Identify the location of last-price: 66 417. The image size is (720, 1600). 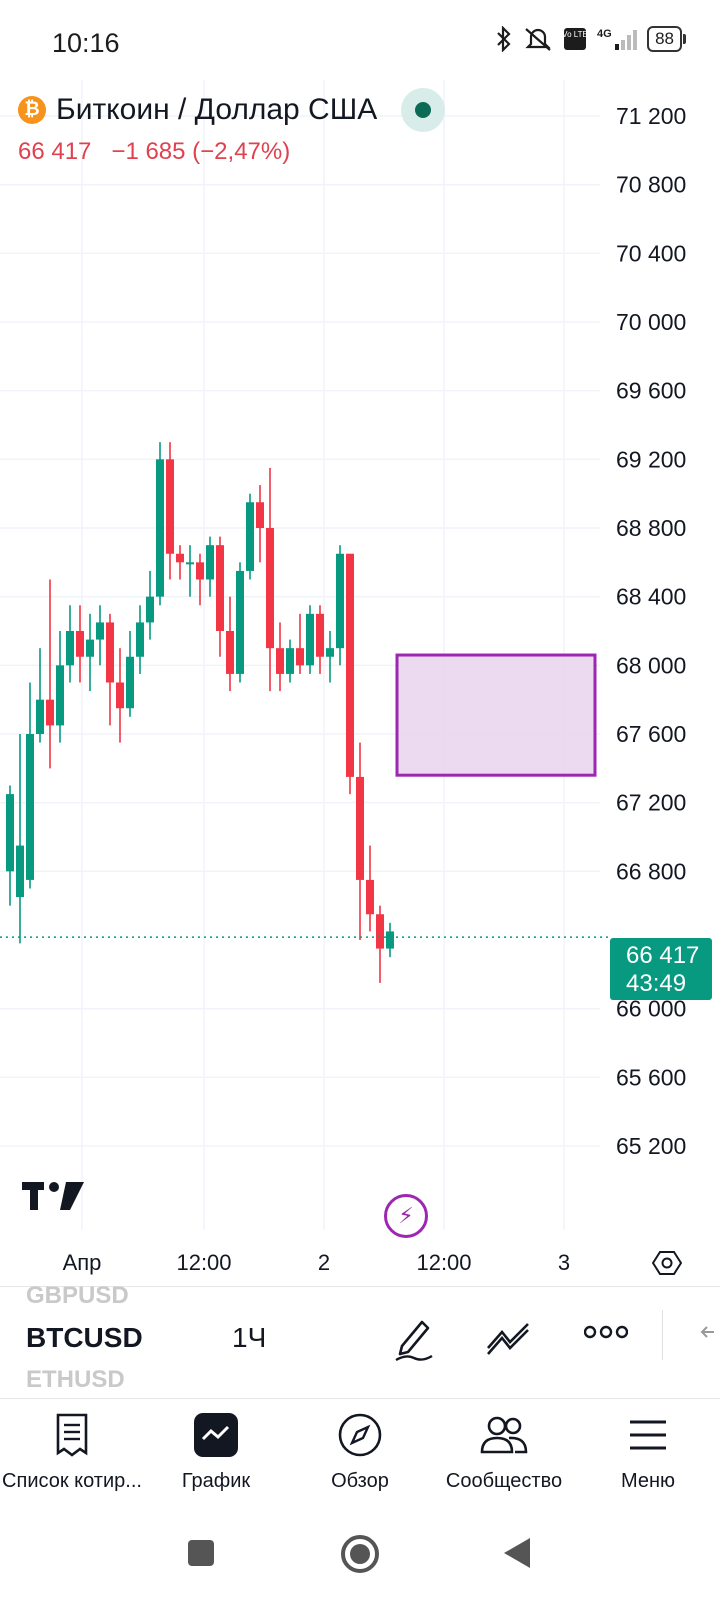
(55, 151).